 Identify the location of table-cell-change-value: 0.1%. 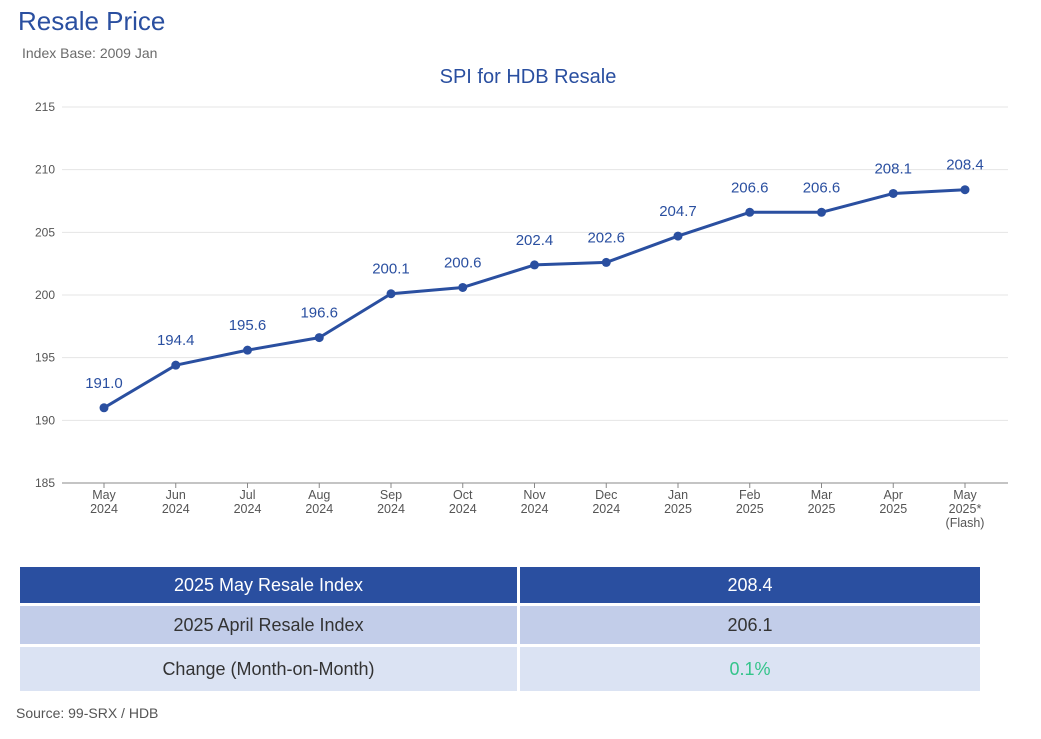
(750, 669).